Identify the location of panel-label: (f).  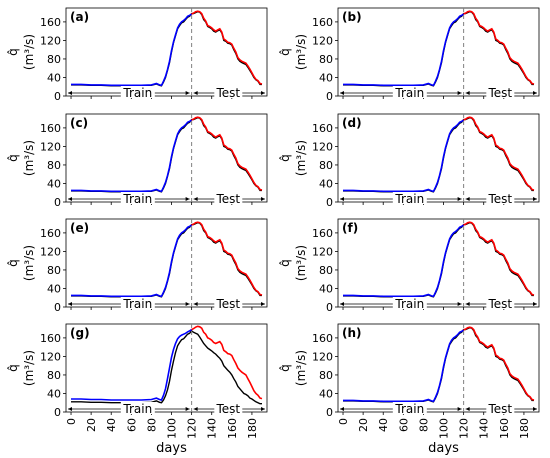
(350, 228).